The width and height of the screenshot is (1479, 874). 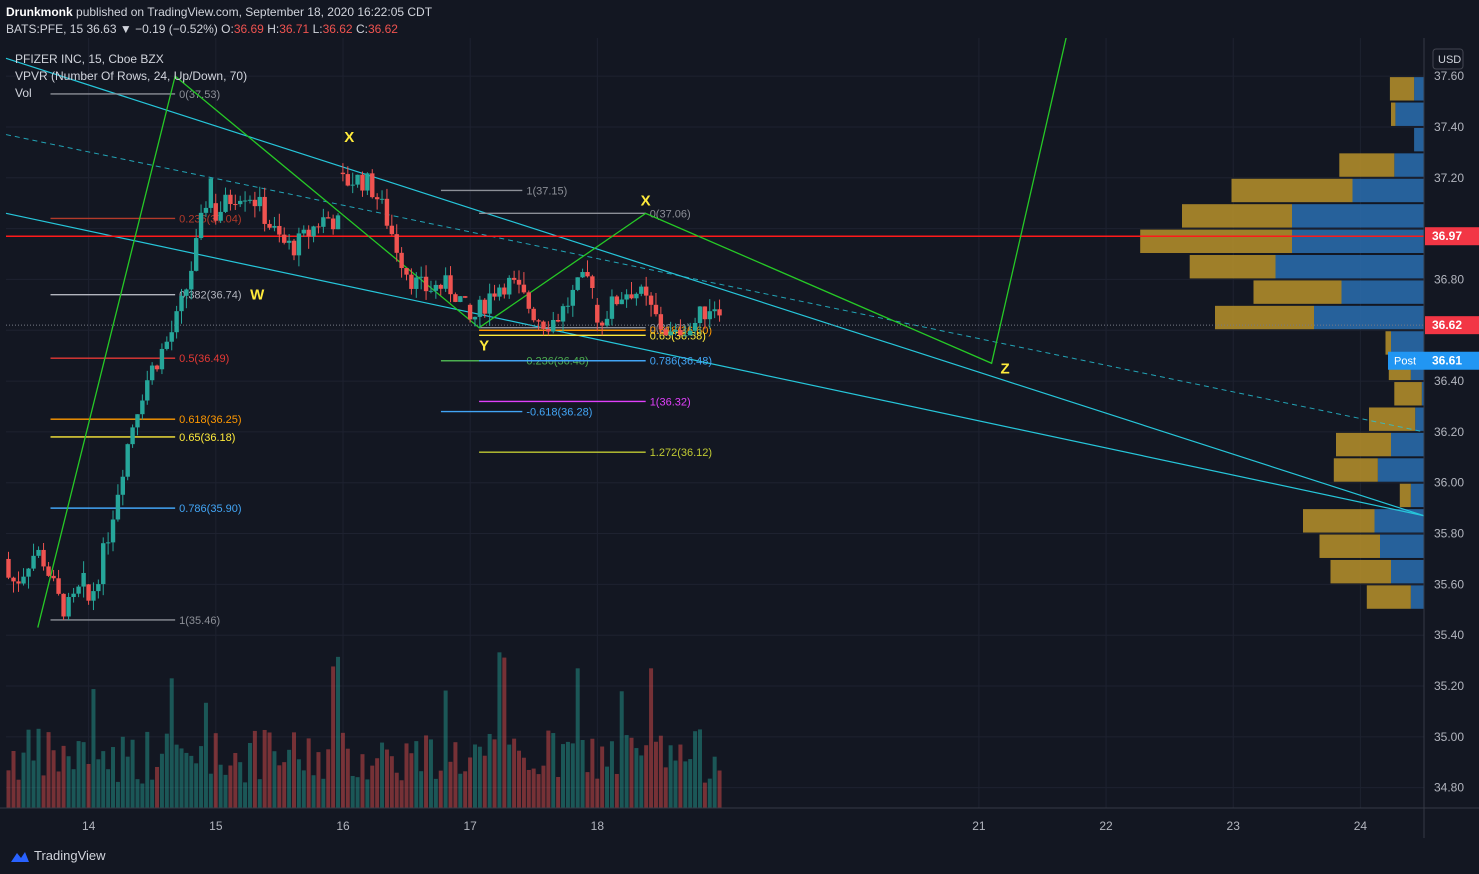 What do you see at coordinates (598, 826) in the screenshot?
I see `time-tick-label: 18` at bounding box center [598, 826].